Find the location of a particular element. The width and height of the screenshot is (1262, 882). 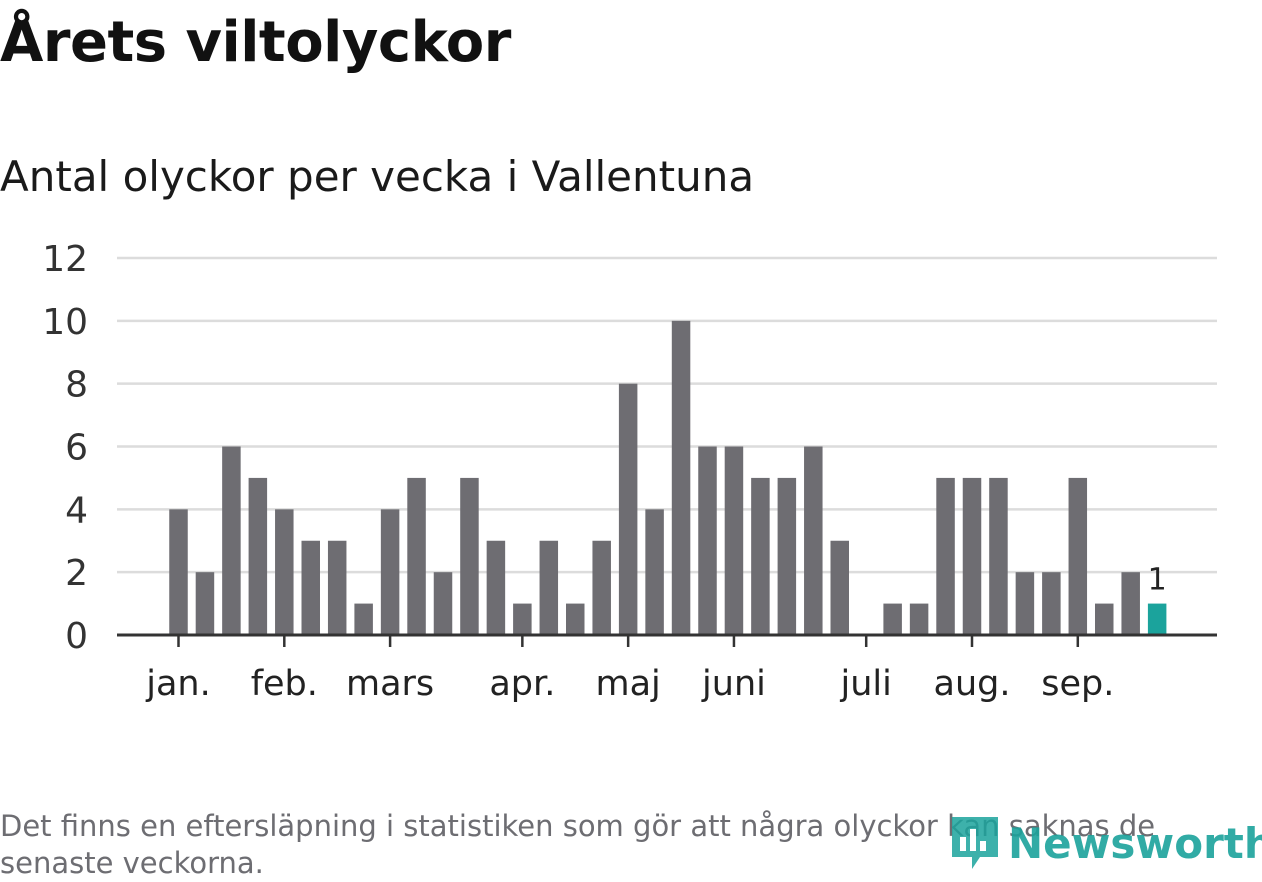

newsworthy-logo: Newsworthy is located at coordinates (1106, 843).